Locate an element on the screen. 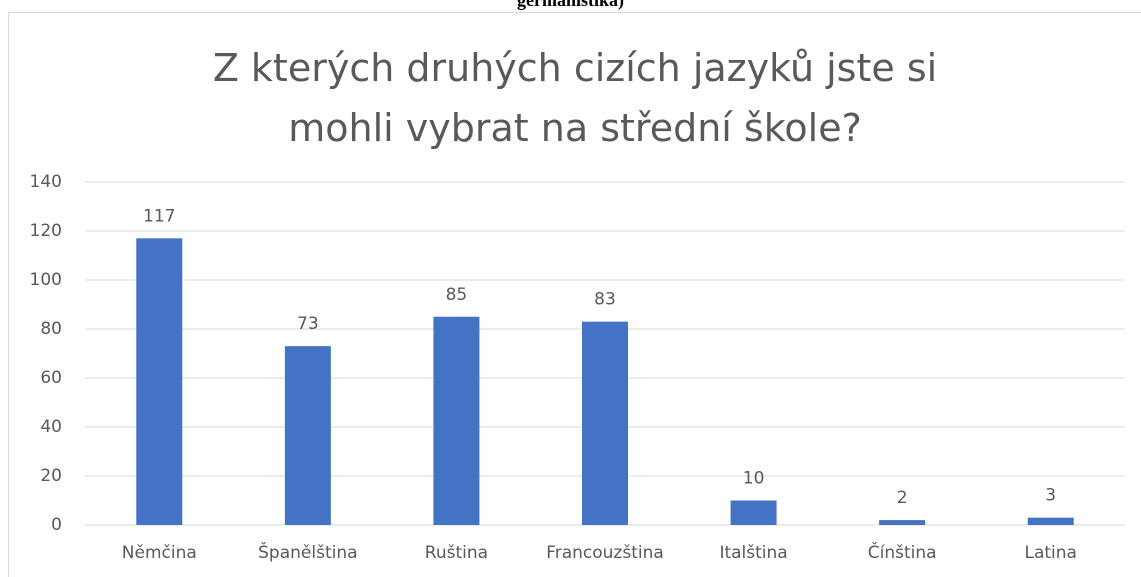  x-tick-label: Latina is located at coordinates (1050, 553).